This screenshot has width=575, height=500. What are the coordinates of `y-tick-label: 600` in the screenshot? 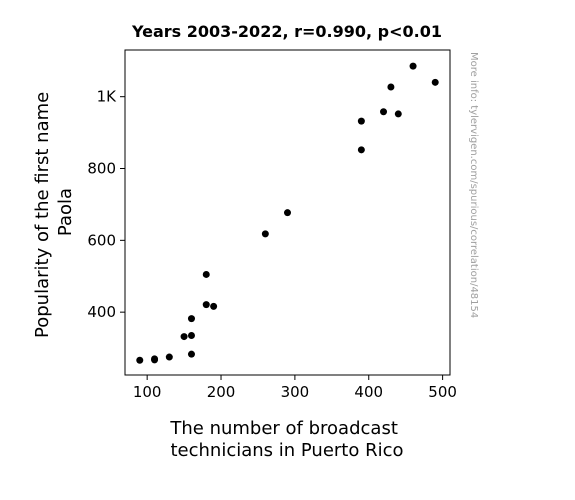 It's located at (101, 240).